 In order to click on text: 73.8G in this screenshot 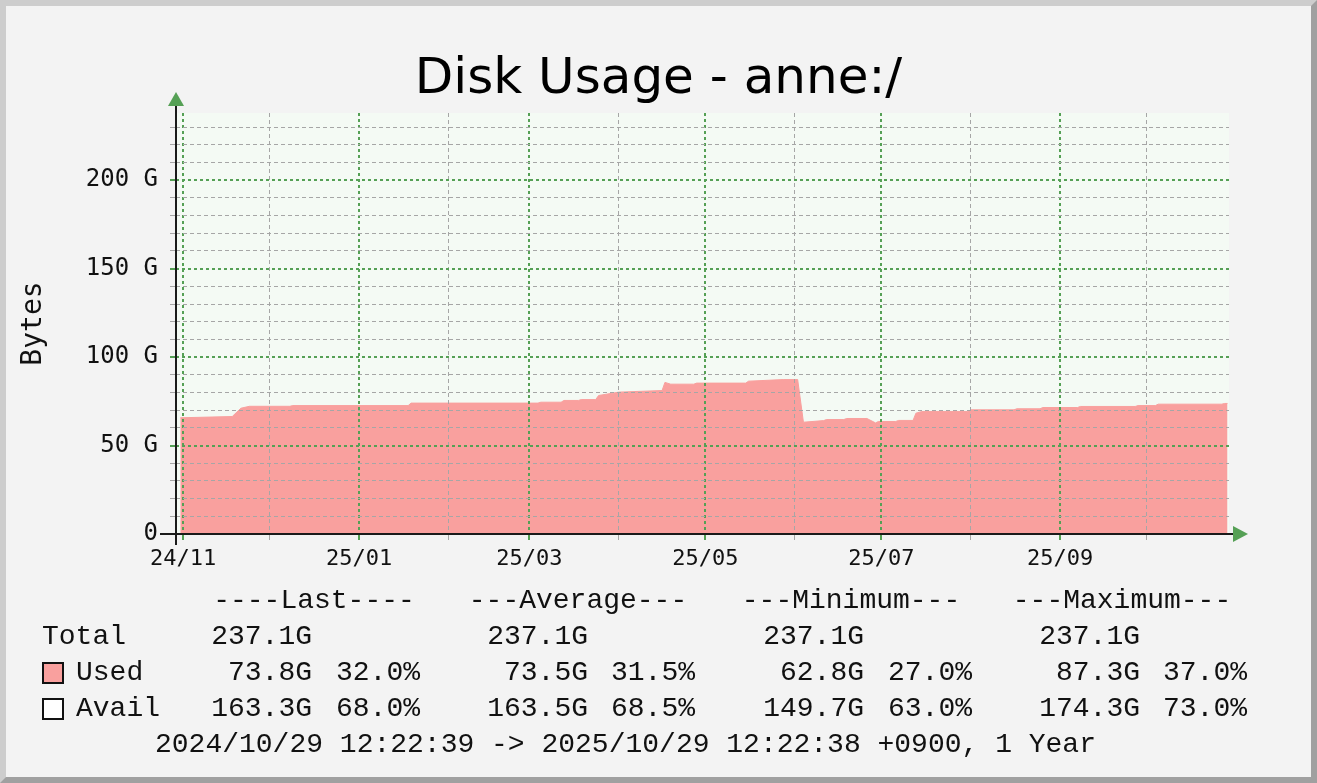, I will do `click(269, 673)`.